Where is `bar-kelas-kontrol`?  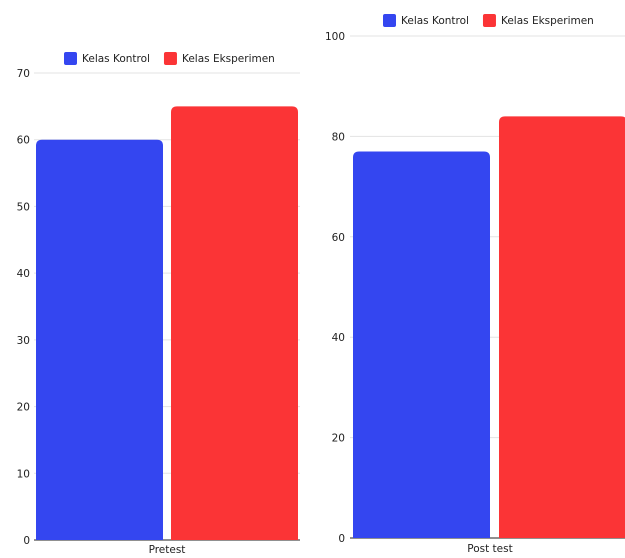 bar-kelas-kontrol is located at coordinates (99, 339).